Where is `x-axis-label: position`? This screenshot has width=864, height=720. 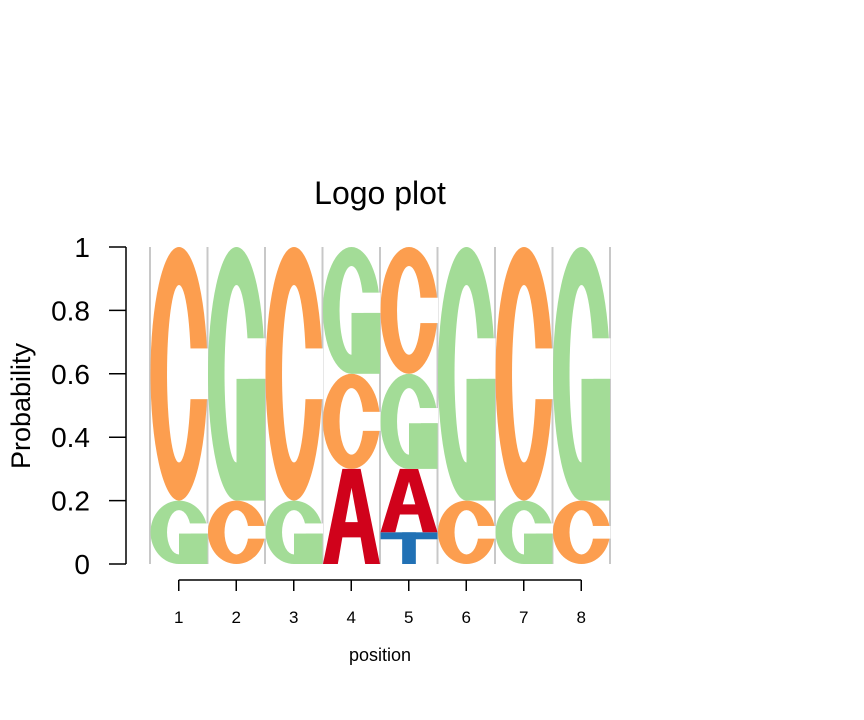
x-axis-label: position is located at coordinates (380, 655).